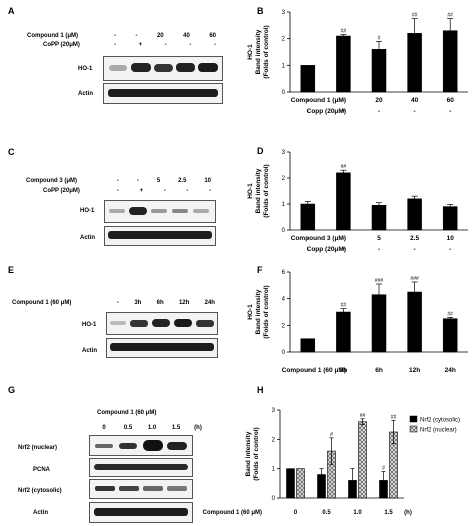 This screenshot has width=474, height=526. What do you see at coordinates (87, 211) in the screenshot?
I see `blot-c-band-label-ho1: HO-1` at bounding box center [87, 211].